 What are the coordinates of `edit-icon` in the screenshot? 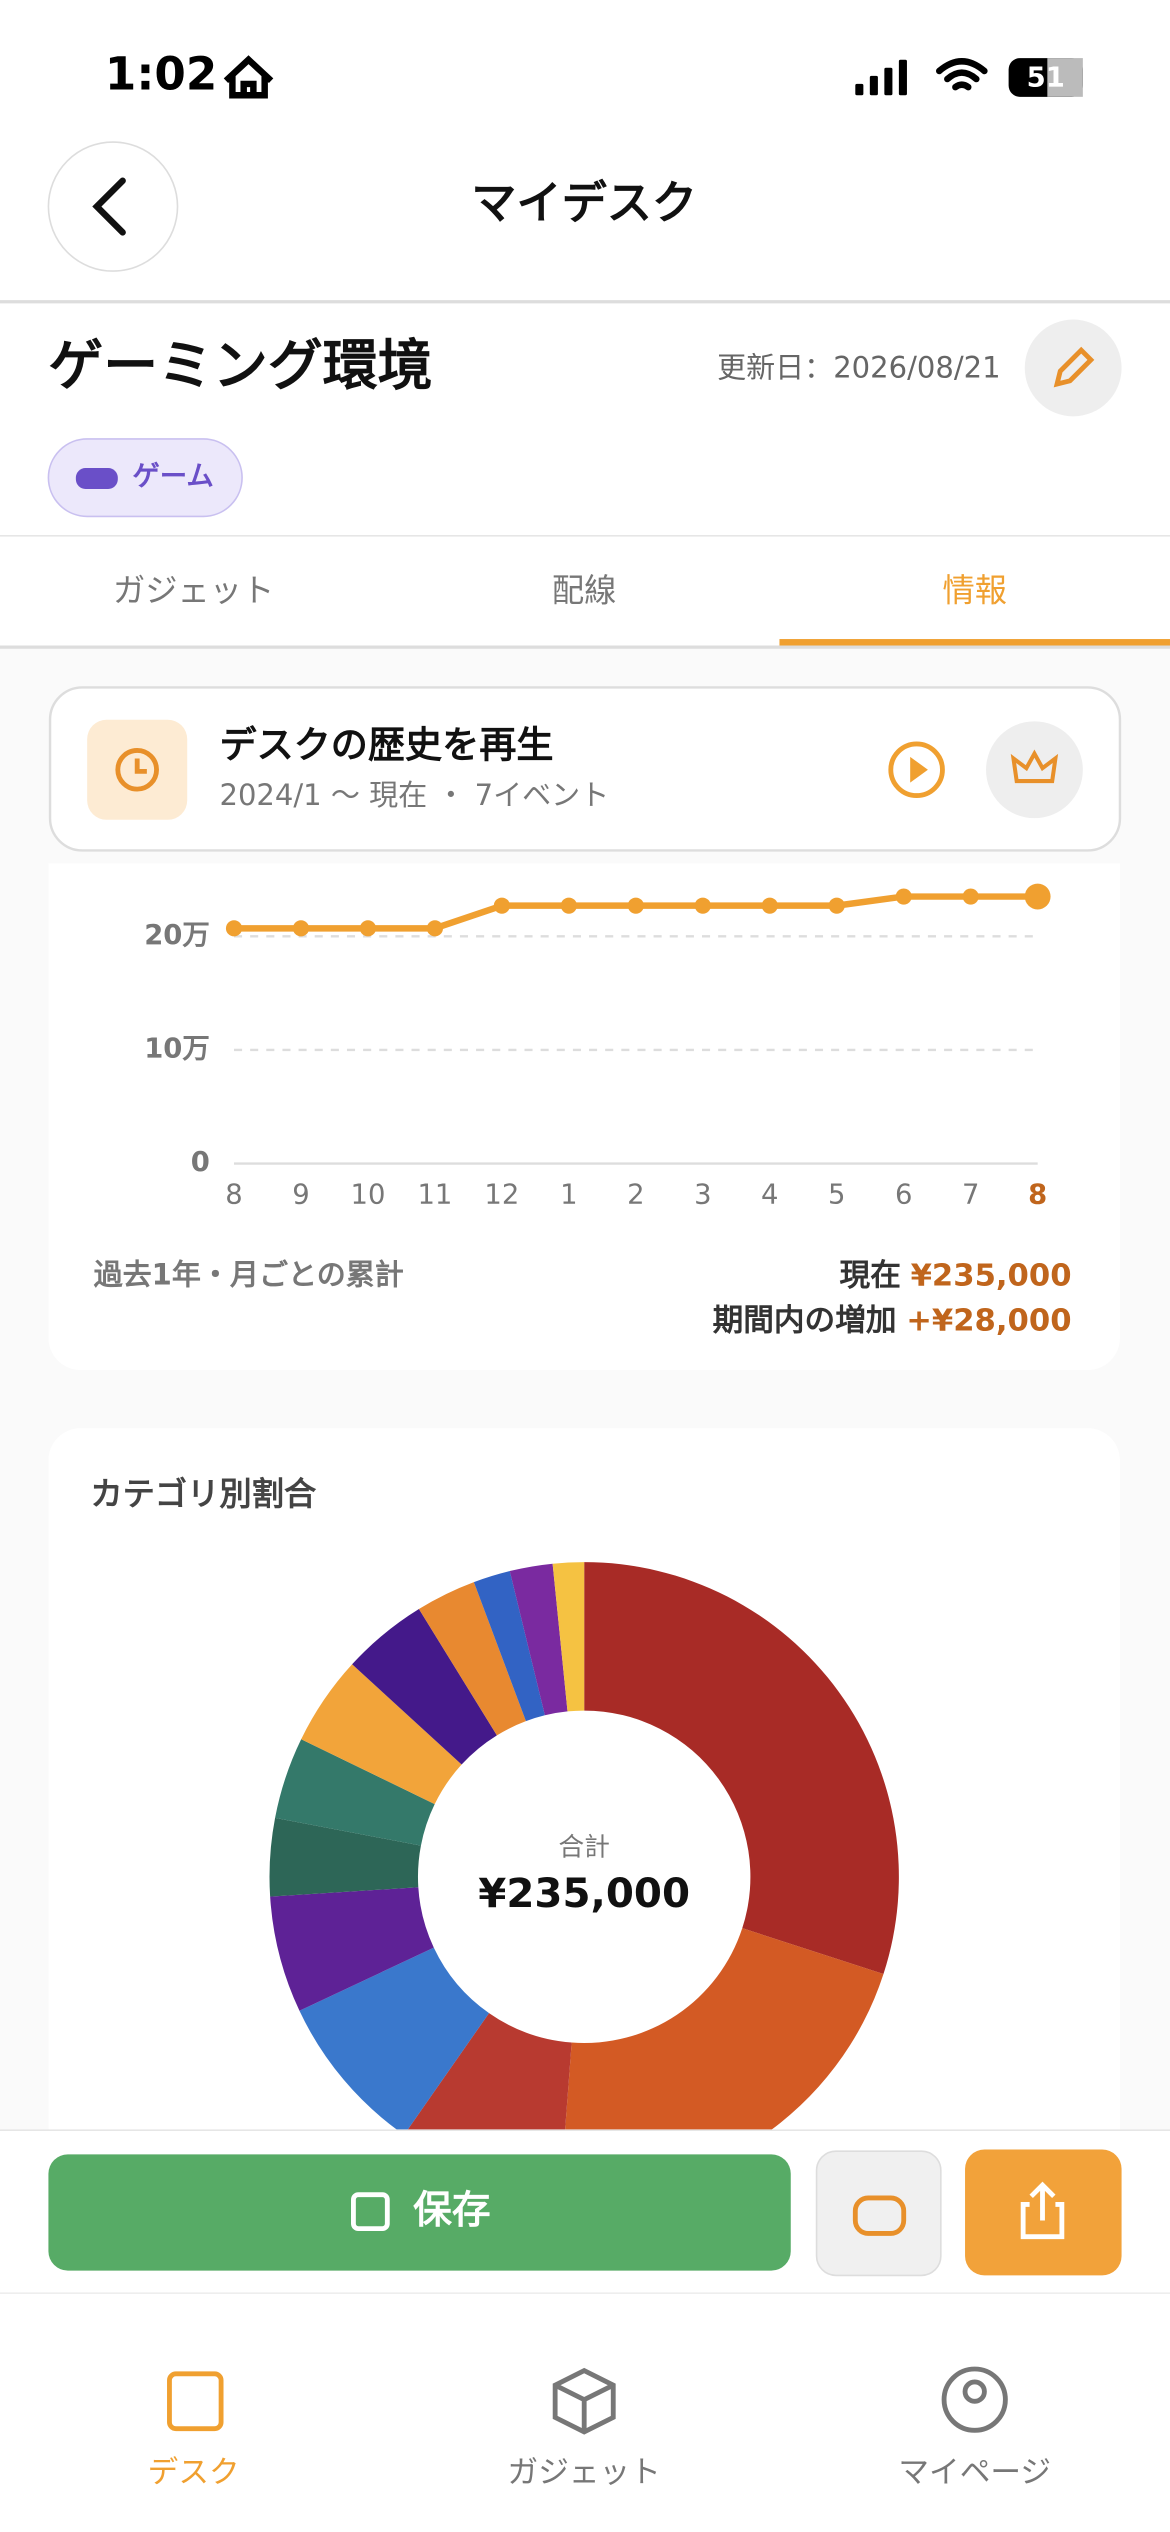 It's located at (1074, 367).